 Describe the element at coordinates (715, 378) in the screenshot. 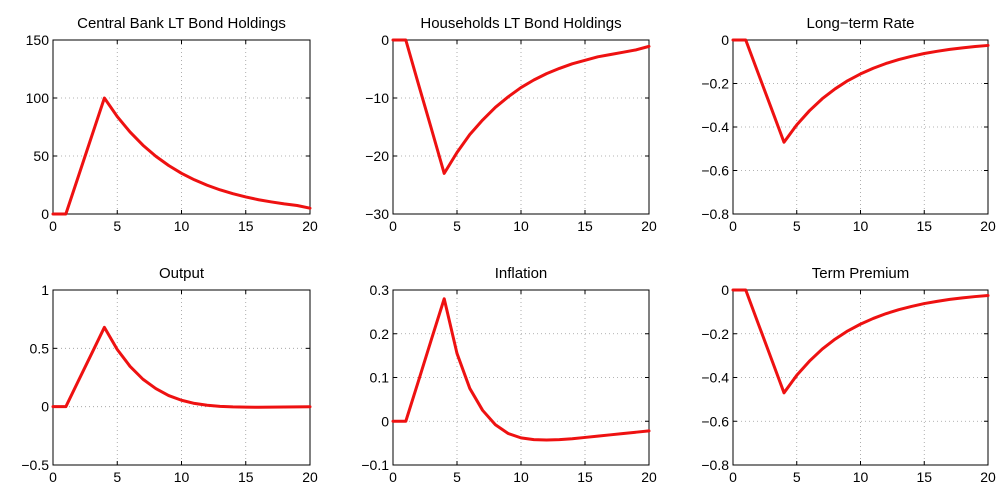

I see `y-tick-label: −0.4` at that location.